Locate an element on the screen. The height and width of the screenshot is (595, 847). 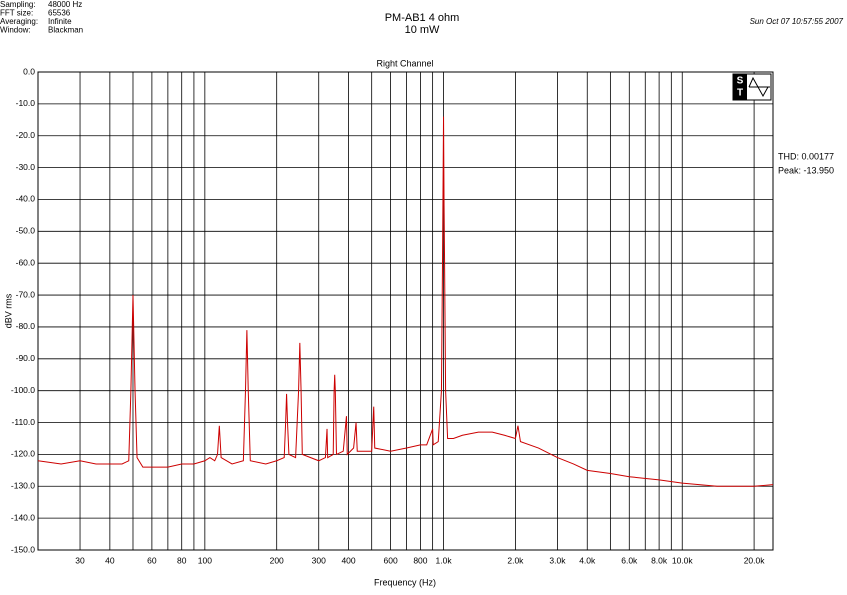
x-tick-label: 2.0k is located at coordinates (515, 560).